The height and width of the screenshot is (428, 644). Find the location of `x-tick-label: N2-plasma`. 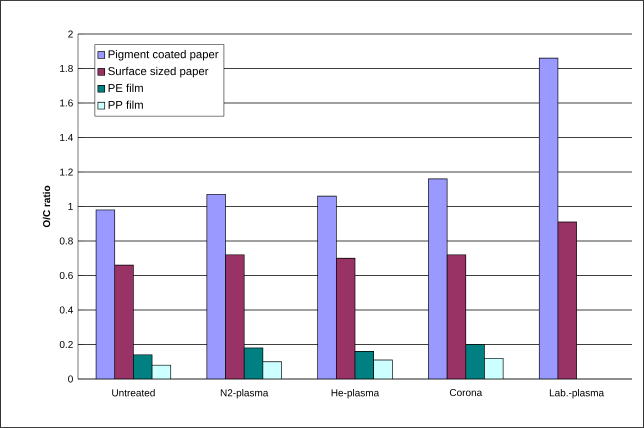

x-tick-label: N2-plasma is located at coordinates (244, 393).